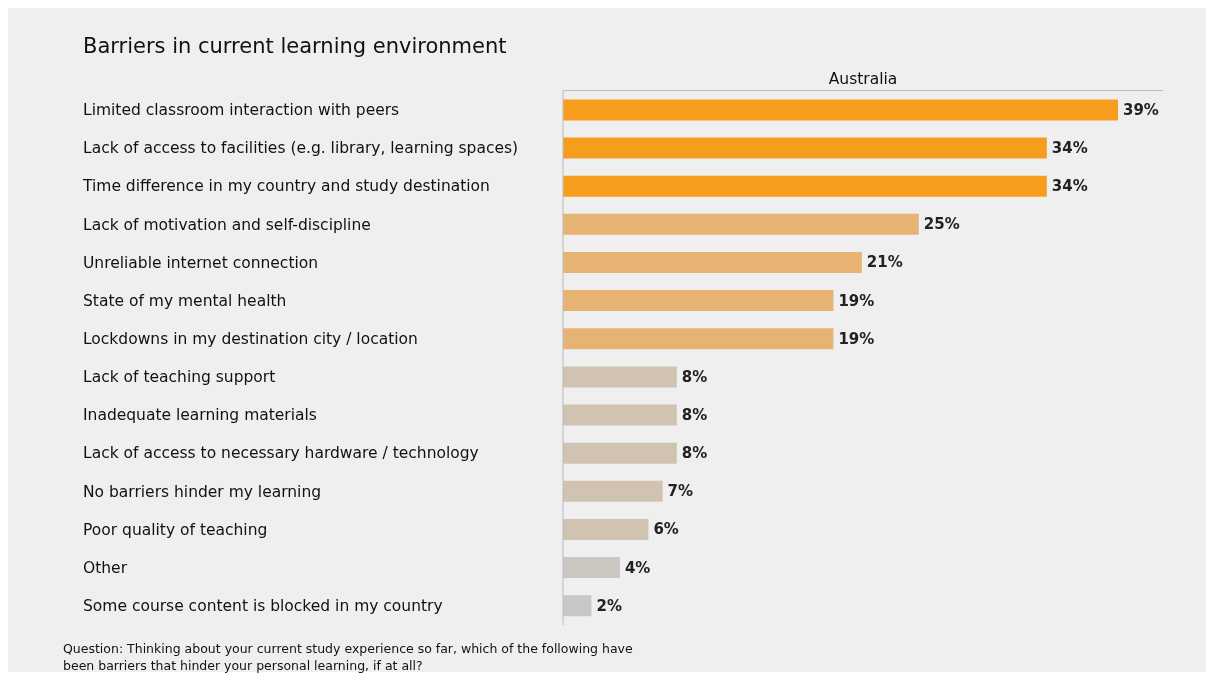 This screenshot has height=680, width=1214. What do you see at coordinates (250, 338) in the screenshot?
I see `y-tick-label: Lockdowns in my destination city / location` at bounding box center [250, 338].